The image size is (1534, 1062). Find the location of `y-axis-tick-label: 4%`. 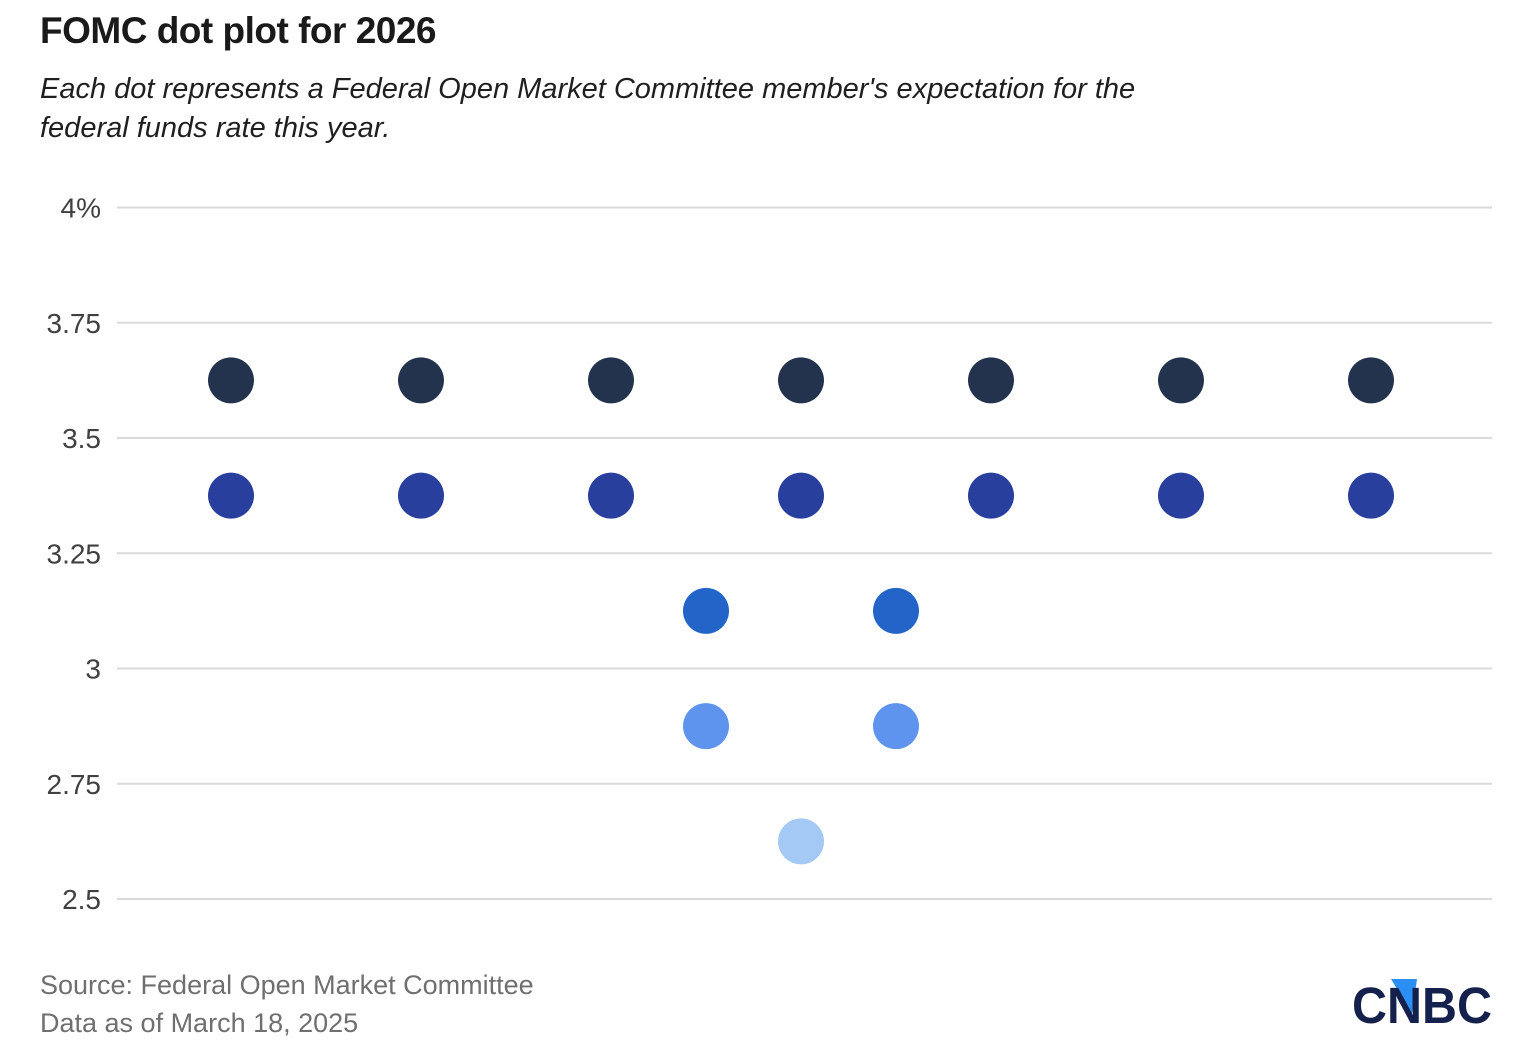

y-axis-tick-label: 4% is located at coordinates (81, 208).